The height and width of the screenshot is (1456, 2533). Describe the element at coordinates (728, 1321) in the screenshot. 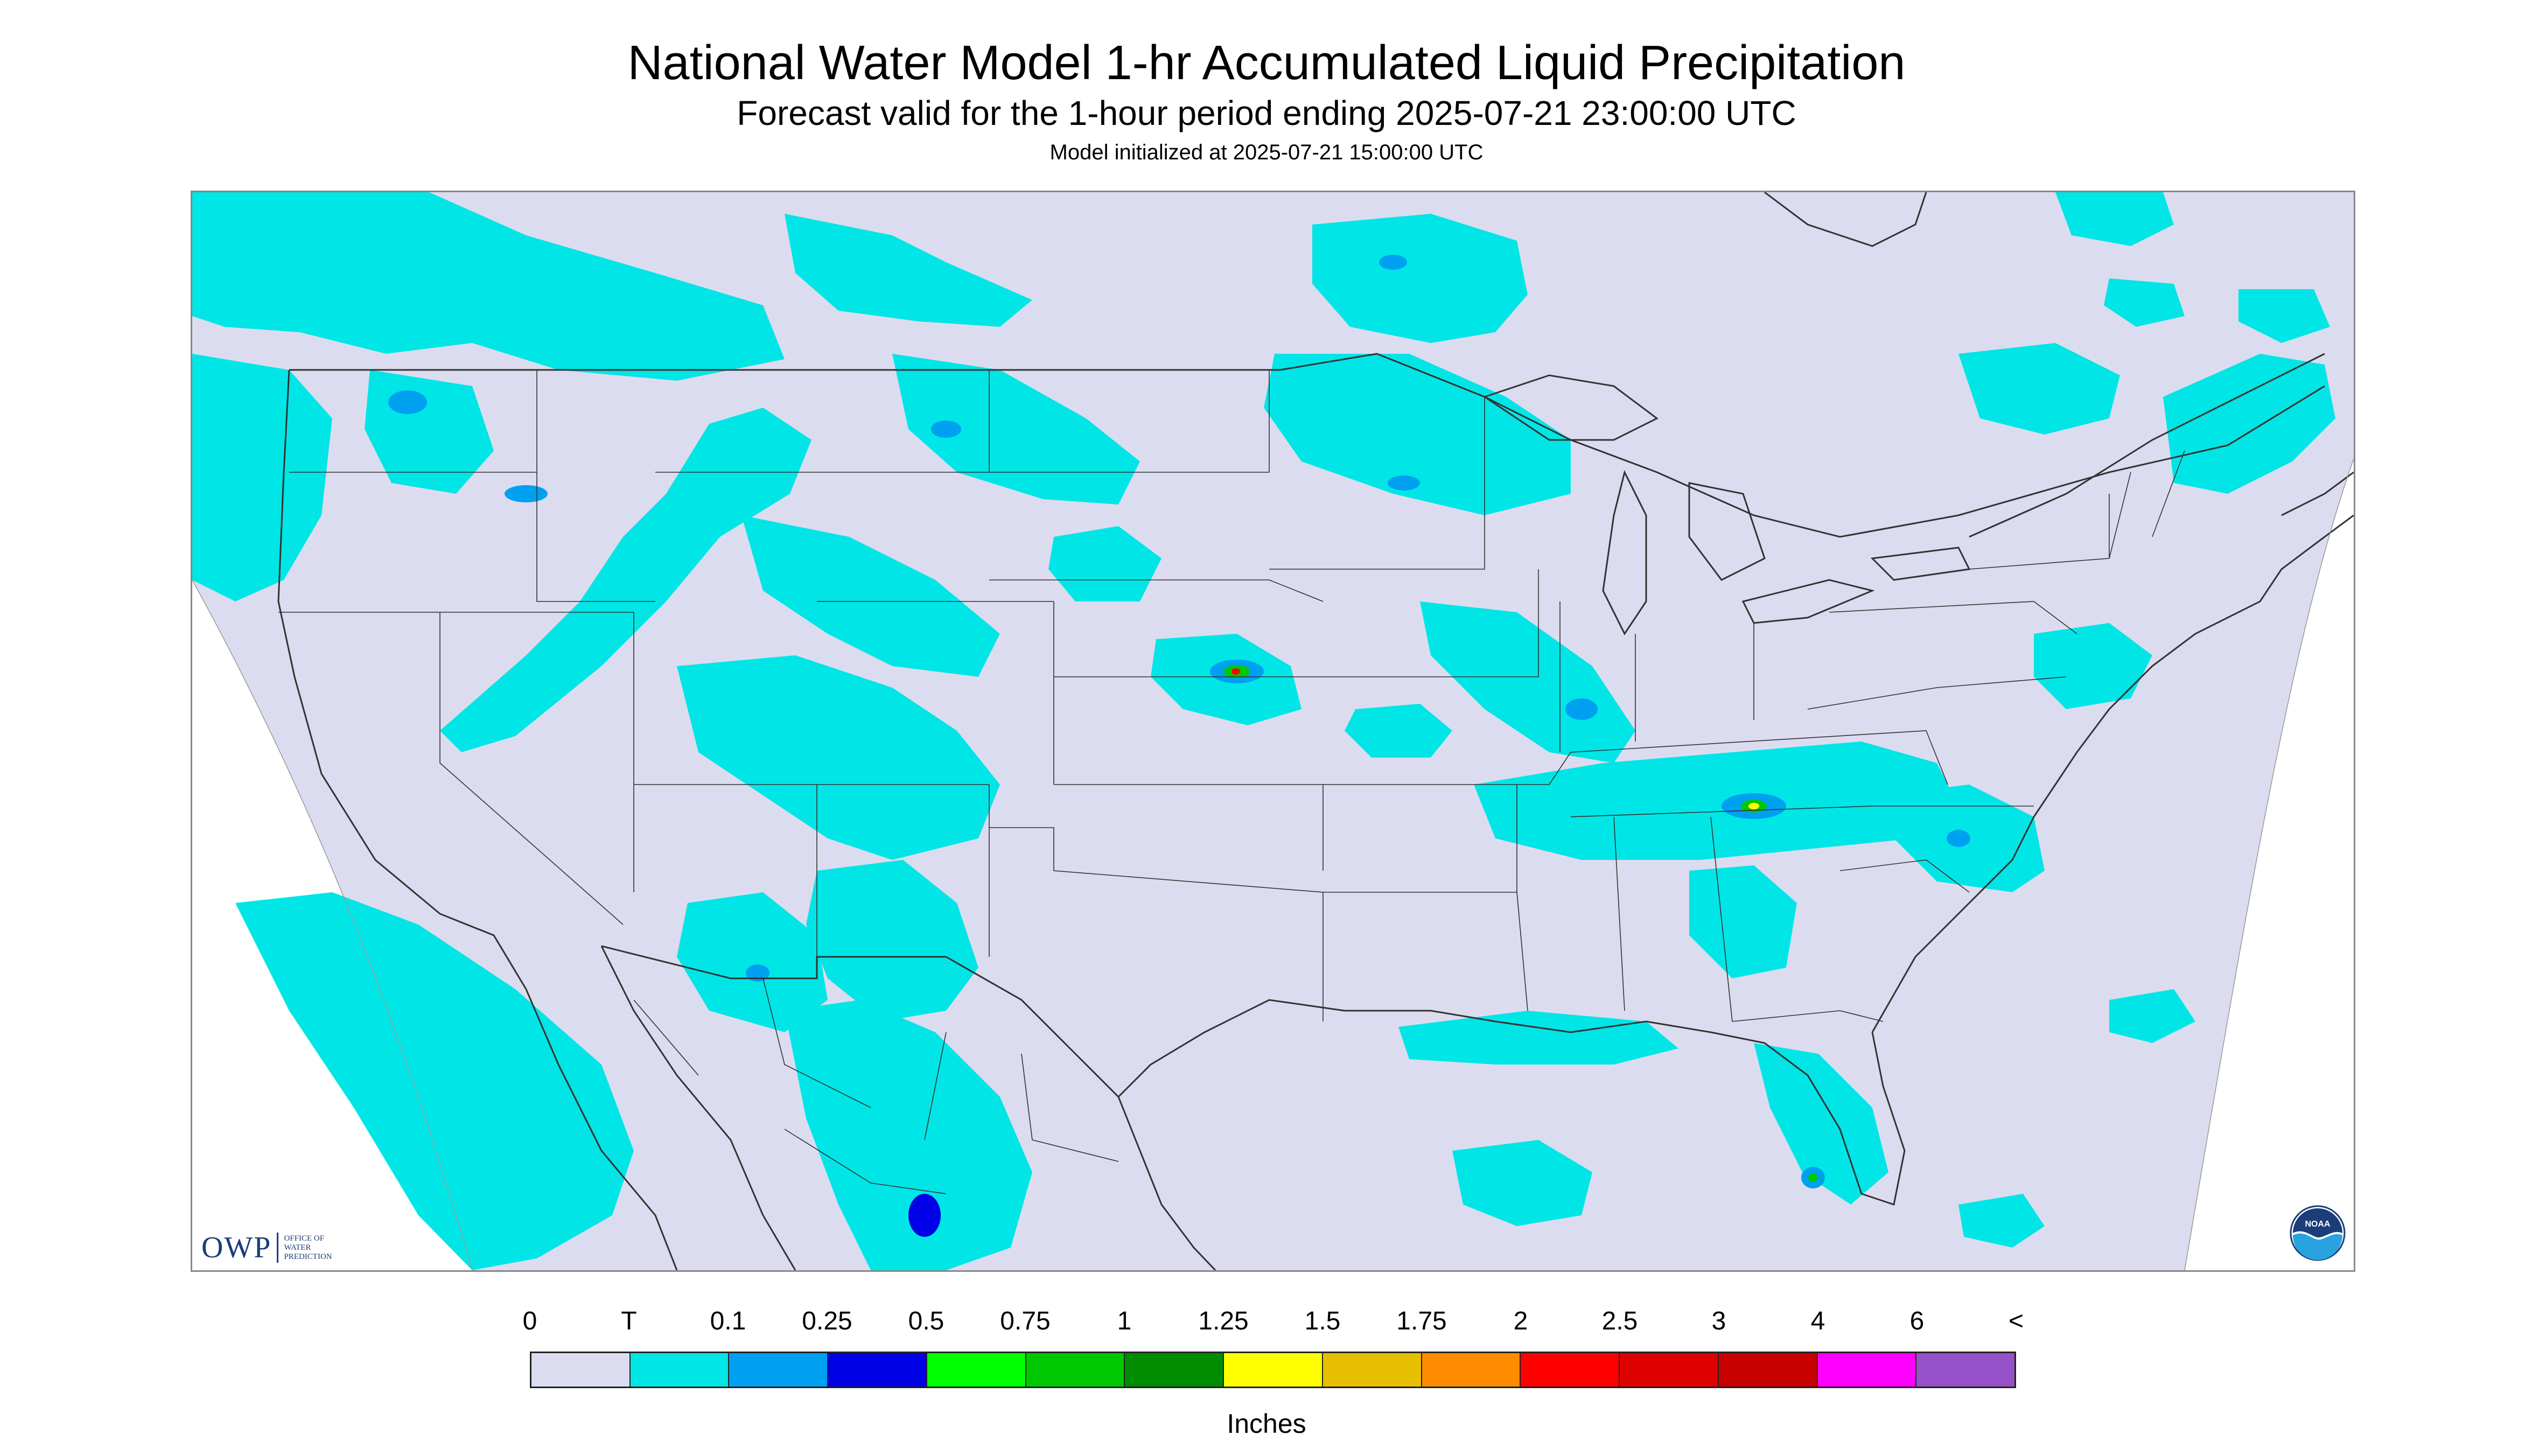

I see `legend-tick-label: 0.1` at that location.